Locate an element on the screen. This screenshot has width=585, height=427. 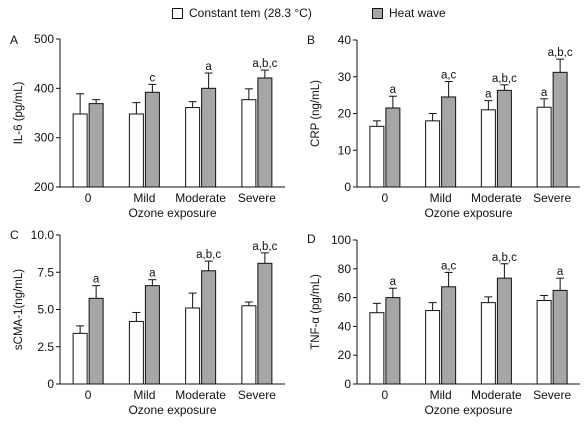
legend: Constant tem (28.3 °C) Heat wave is located at coordinates (292, 14).